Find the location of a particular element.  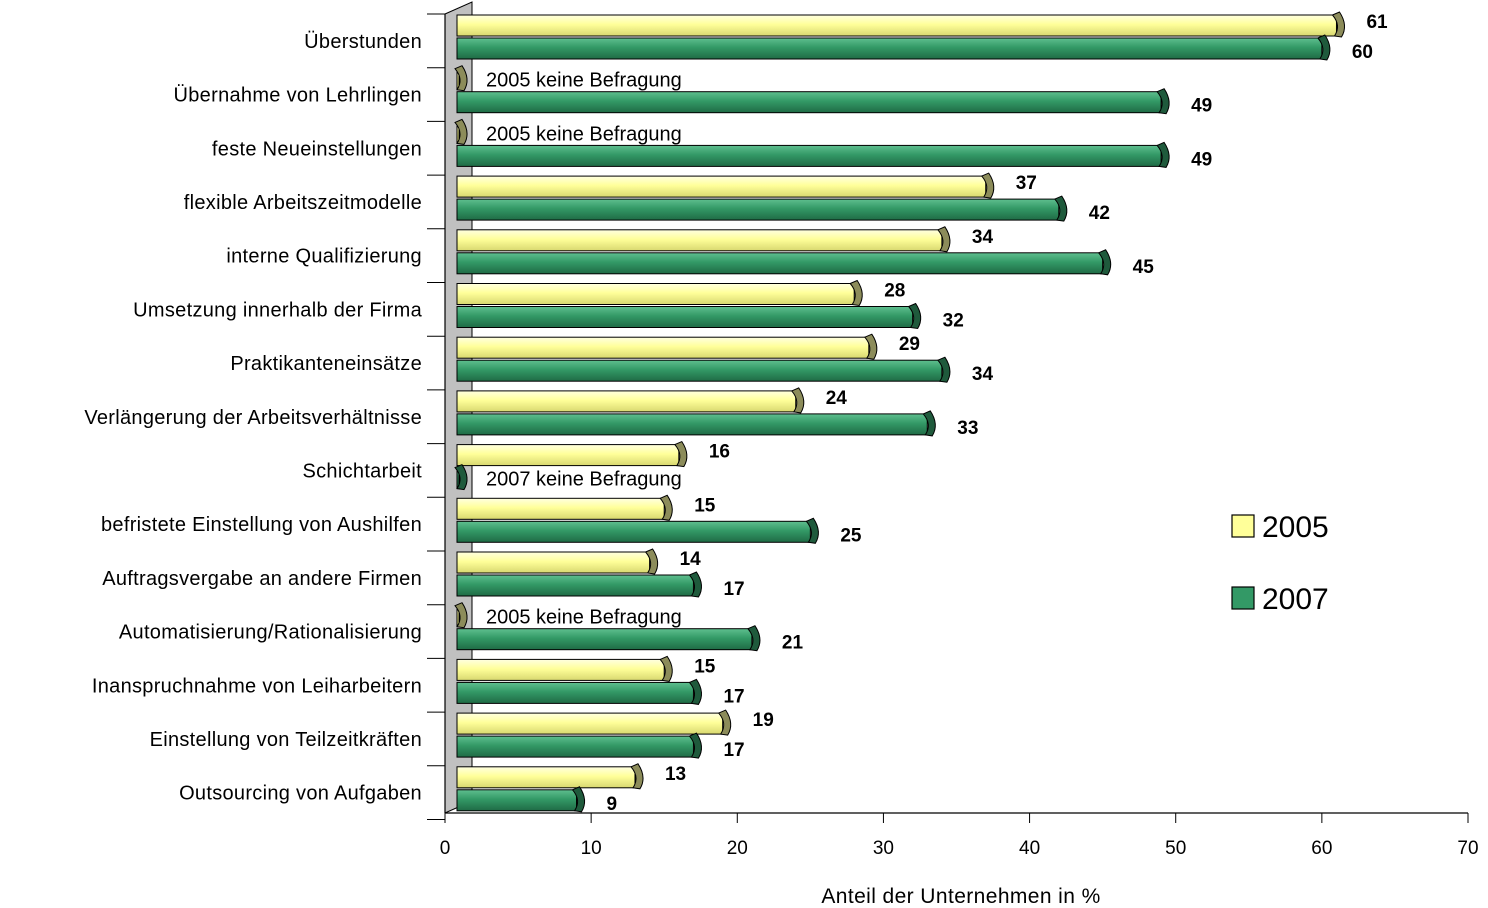

category-label: Outsourcing von Aufgaben is located at coordinates (300, 794).